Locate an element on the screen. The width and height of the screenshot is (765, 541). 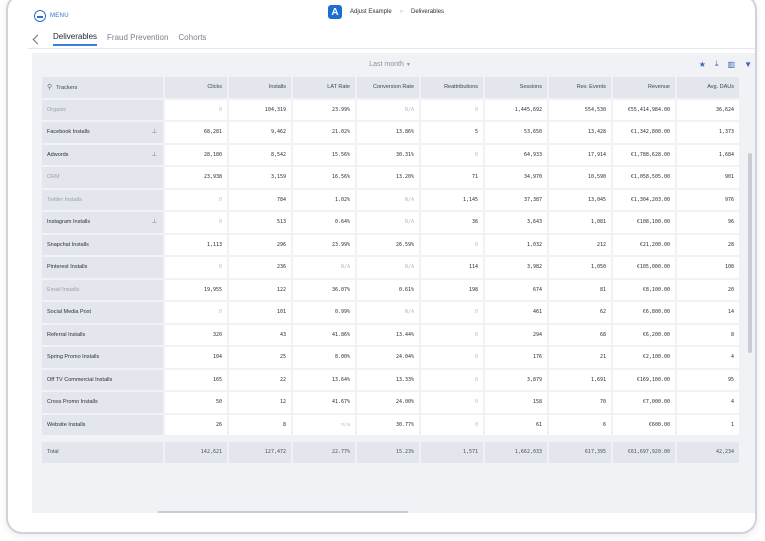
table-toolbar: ★ ⤓ ▥ ▼ is located at coordinates (725, 64).